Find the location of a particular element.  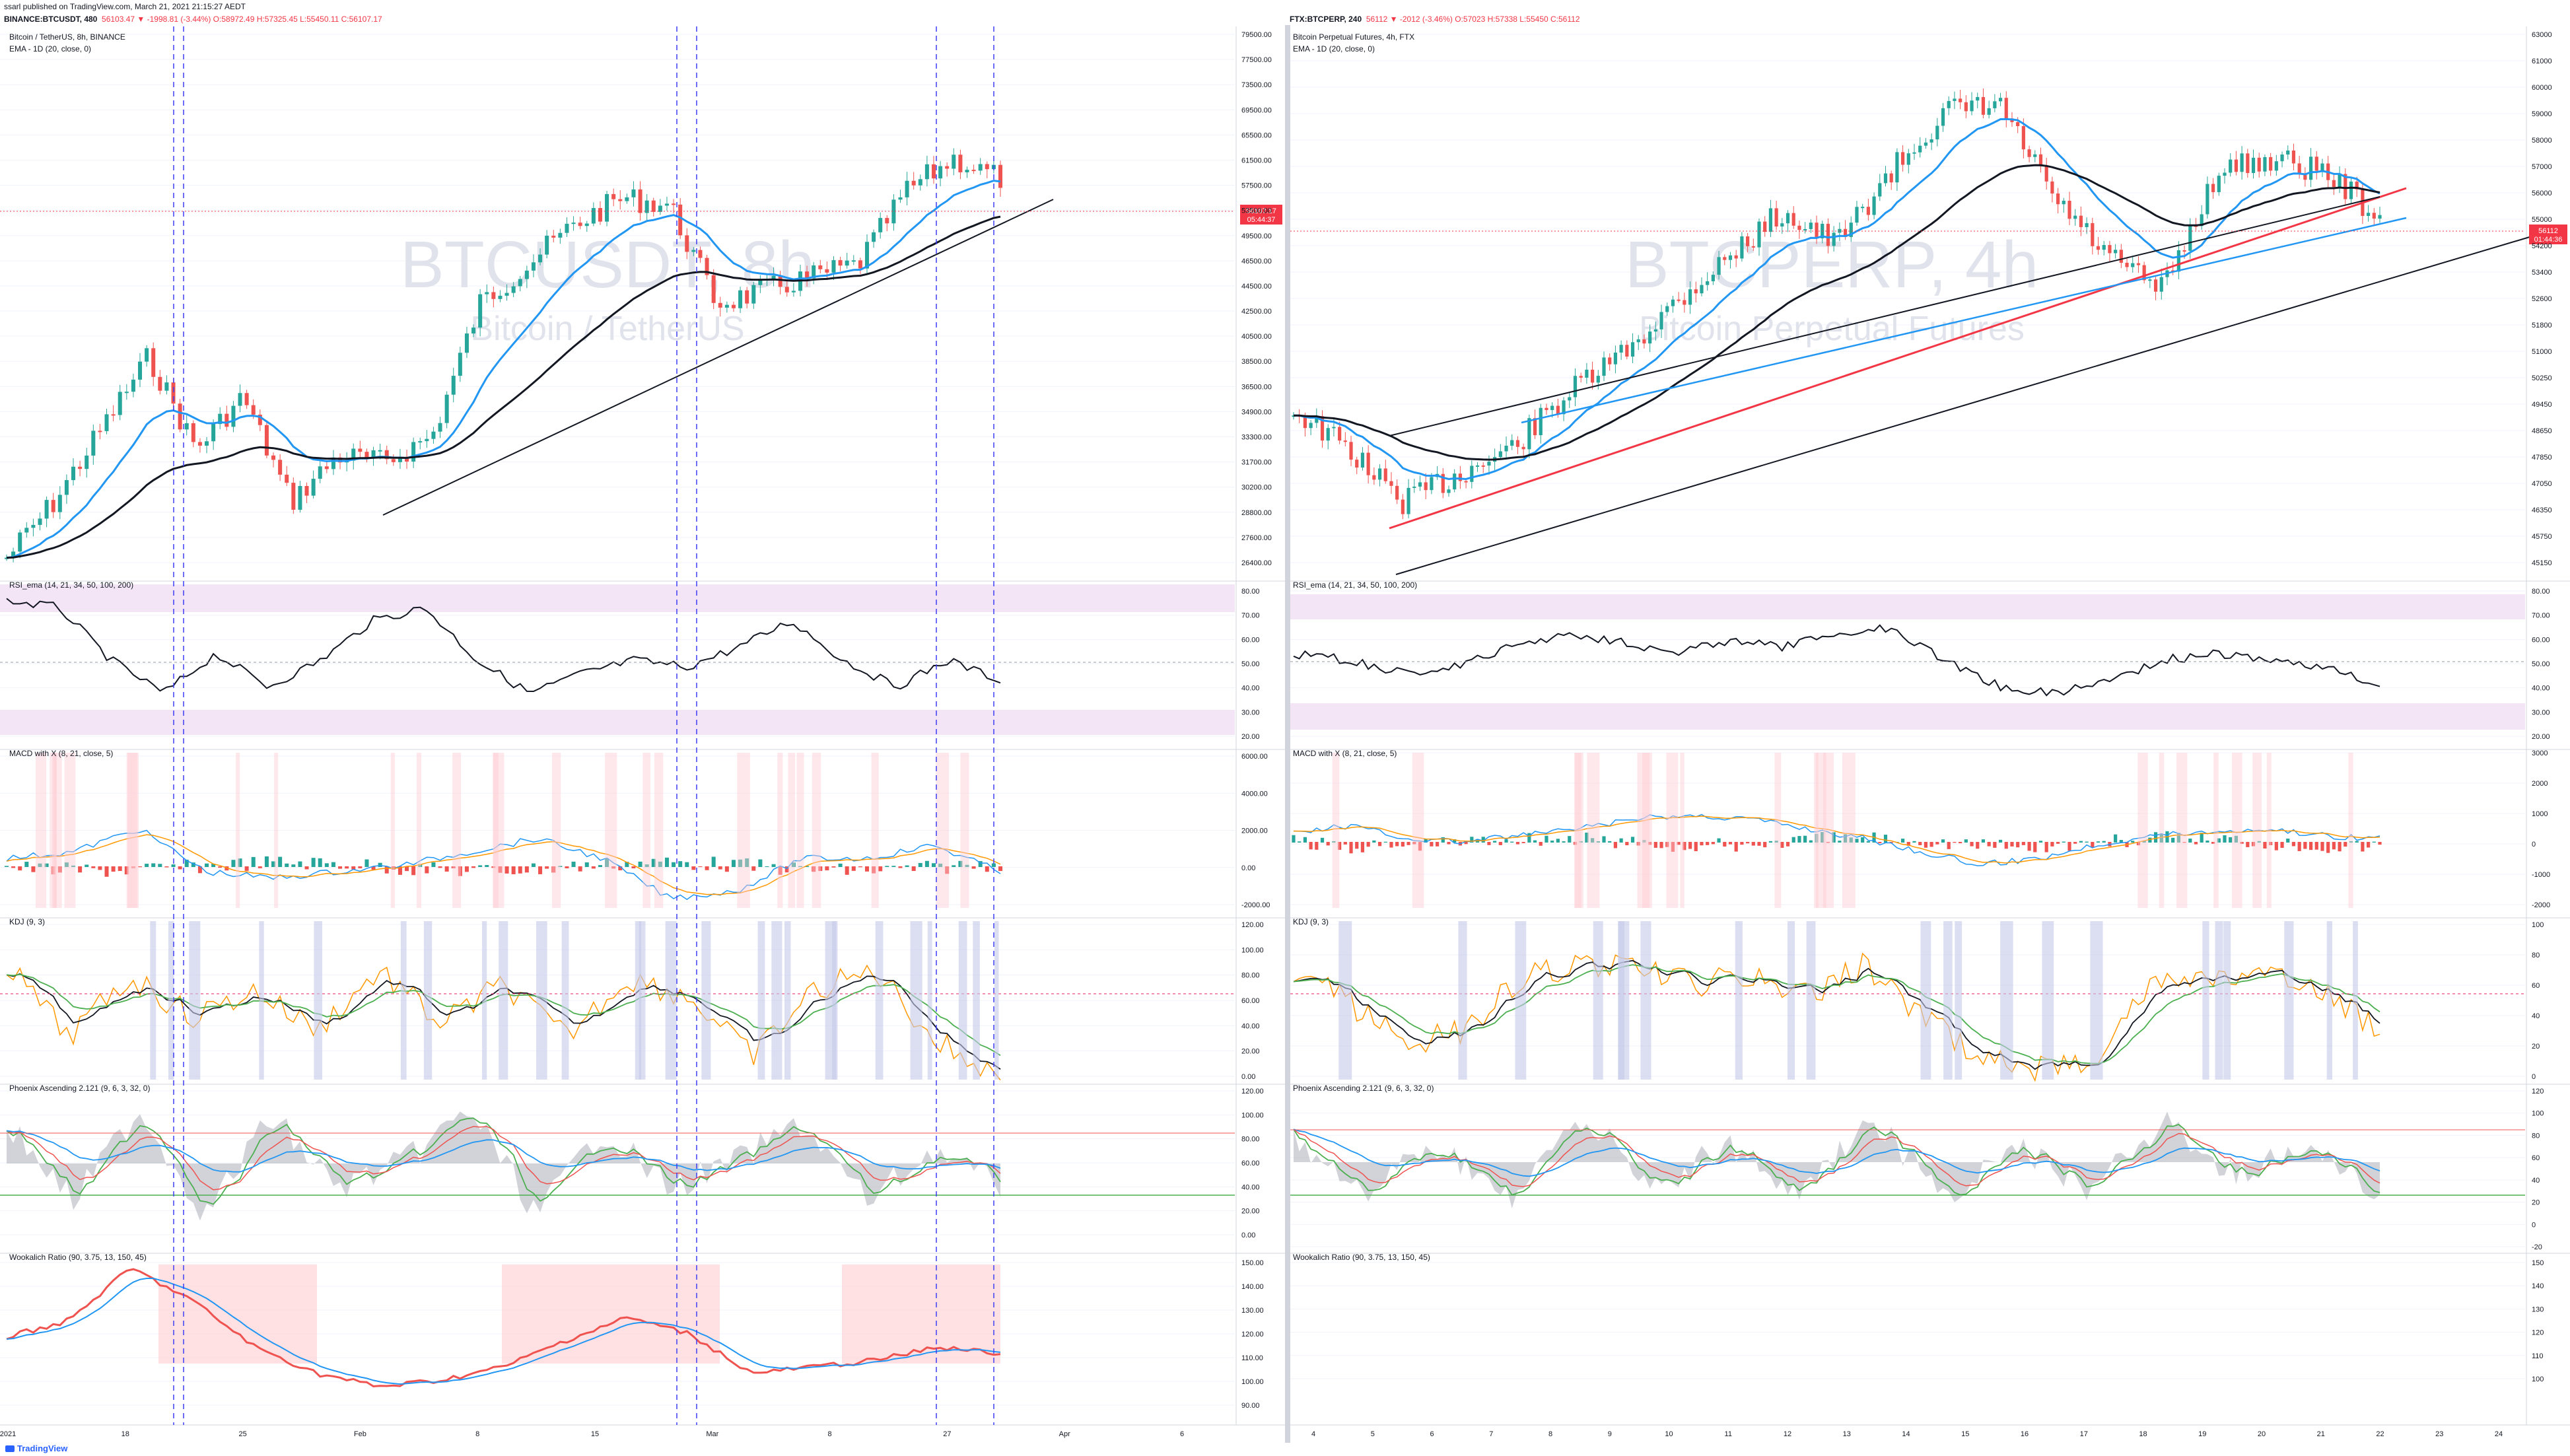

price-tick: 38500.00 is located at coordinates (1256, 362).